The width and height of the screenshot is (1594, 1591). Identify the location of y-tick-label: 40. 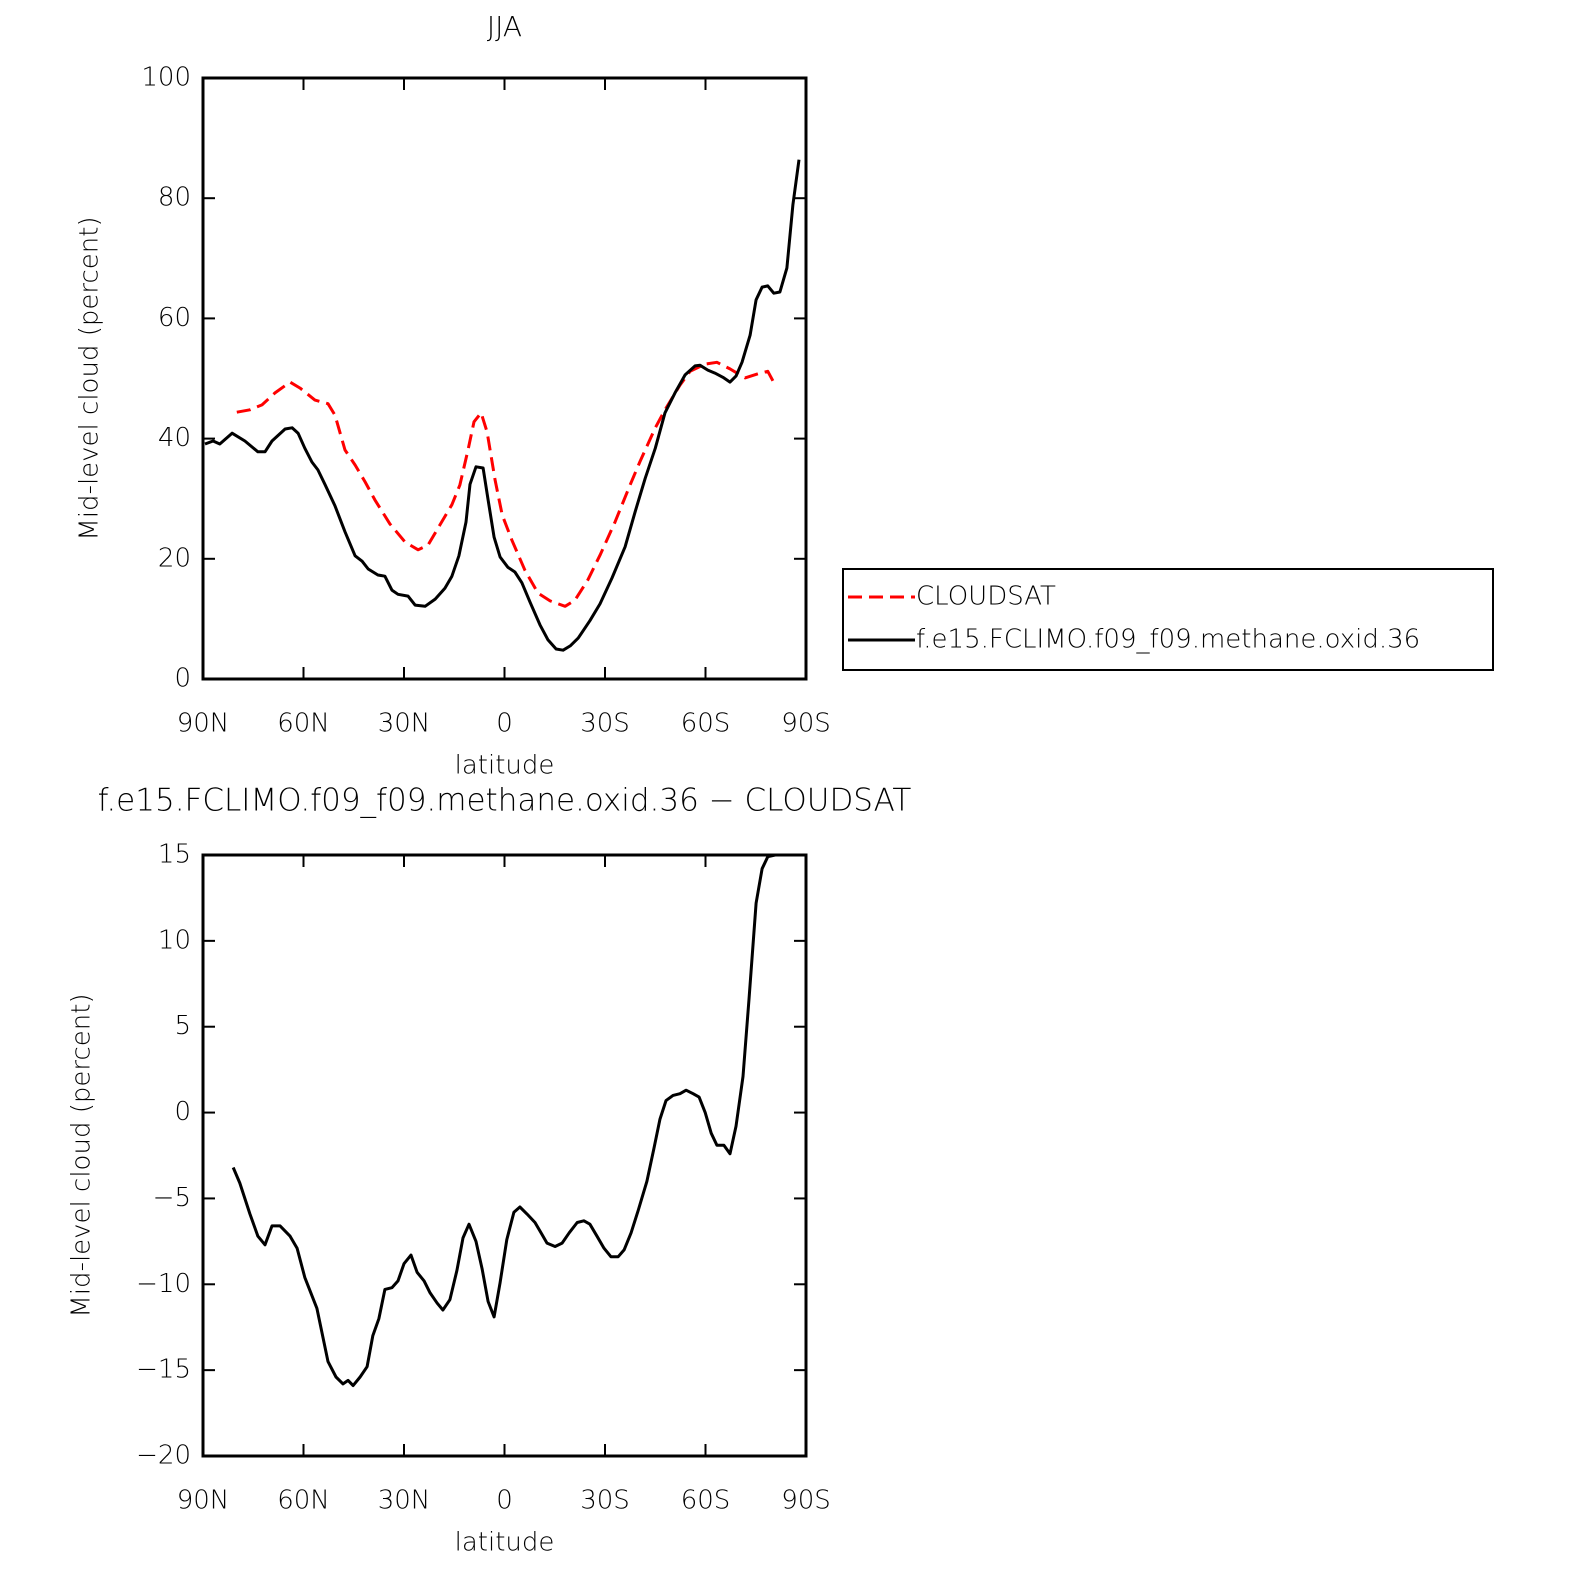
(174, 438).